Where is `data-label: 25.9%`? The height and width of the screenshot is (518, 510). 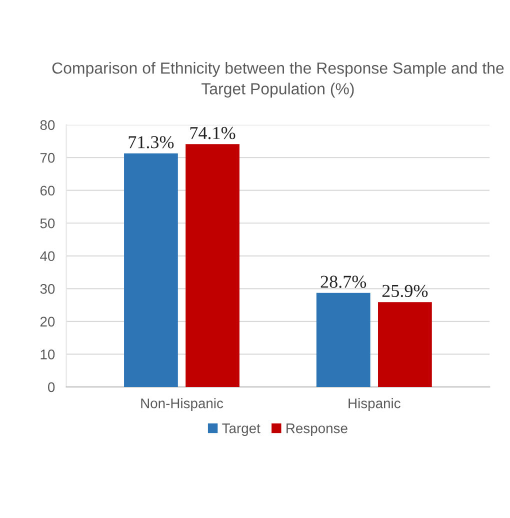
data-label: 25.9% is located at coordinates (405, 291).